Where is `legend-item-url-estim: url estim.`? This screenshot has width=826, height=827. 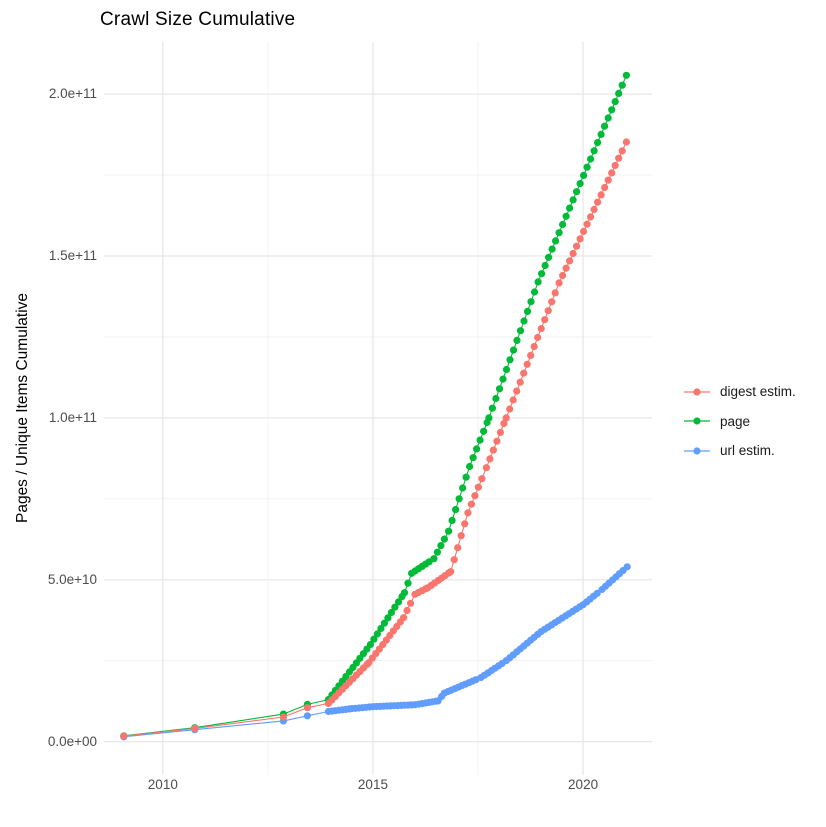 legend-item-url-estim: url estim. is located at coordinates (739, 451).